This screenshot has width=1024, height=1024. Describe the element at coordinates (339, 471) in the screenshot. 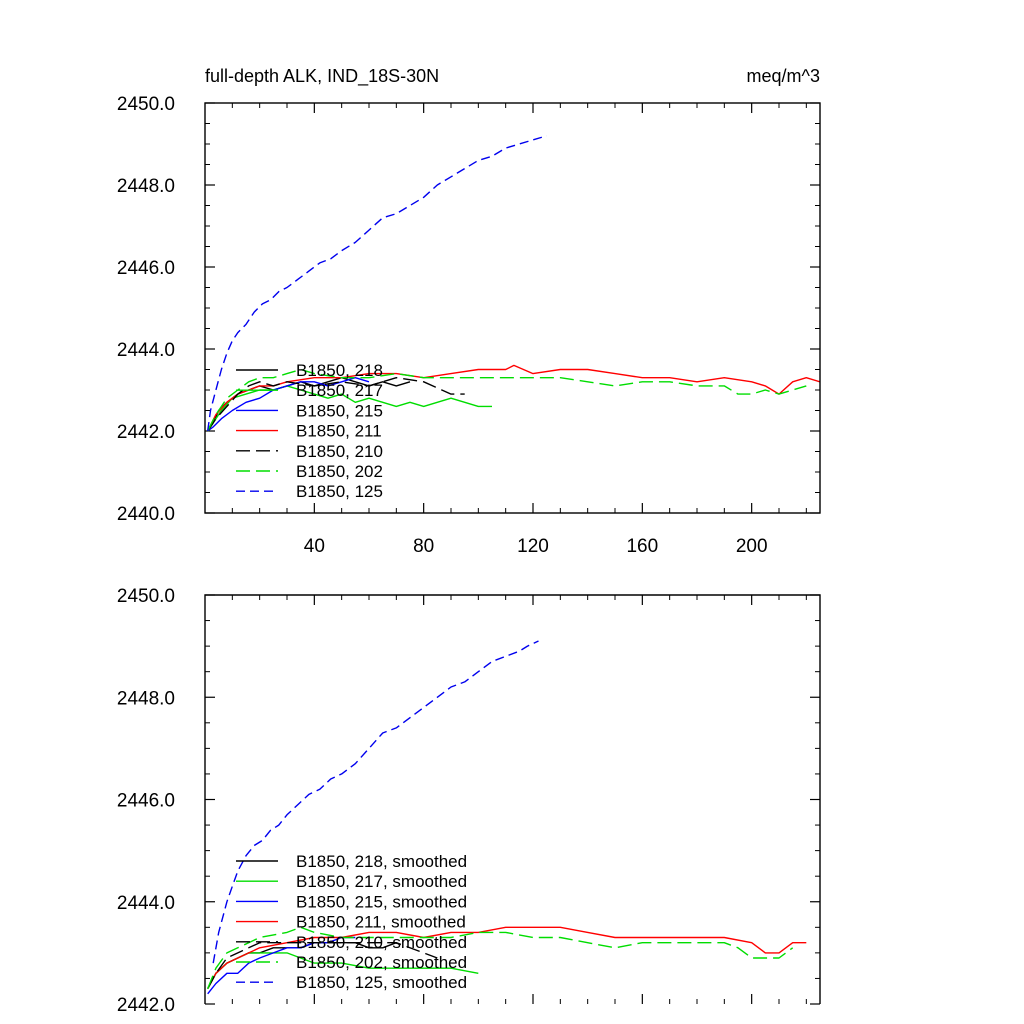

I see `legend-label-5: B1850, 202` at that location.